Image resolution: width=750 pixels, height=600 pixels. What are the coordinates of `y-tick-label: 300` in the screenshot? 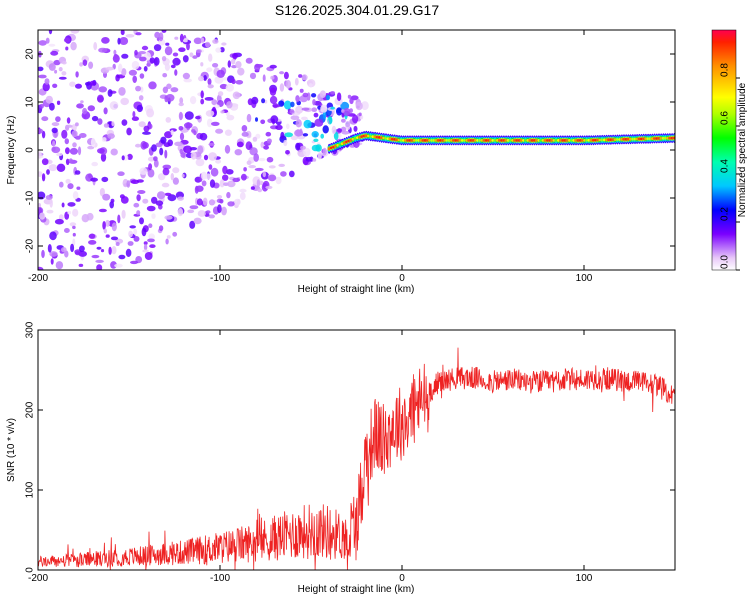 It's located at (30, 329).